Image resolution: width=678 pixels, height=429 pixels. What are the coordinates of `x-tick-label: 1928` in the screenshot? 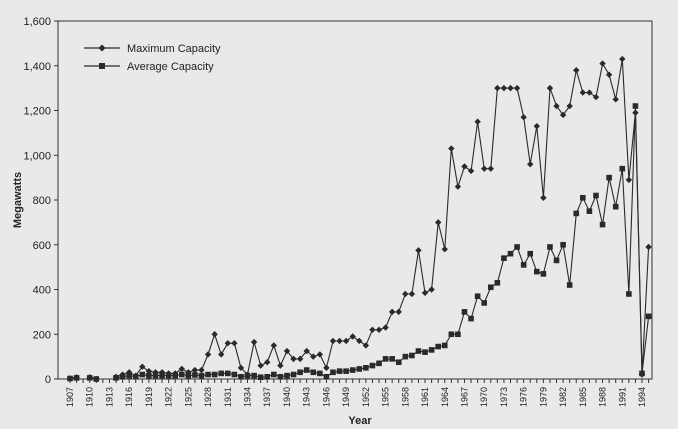 It's located at (208, 397).